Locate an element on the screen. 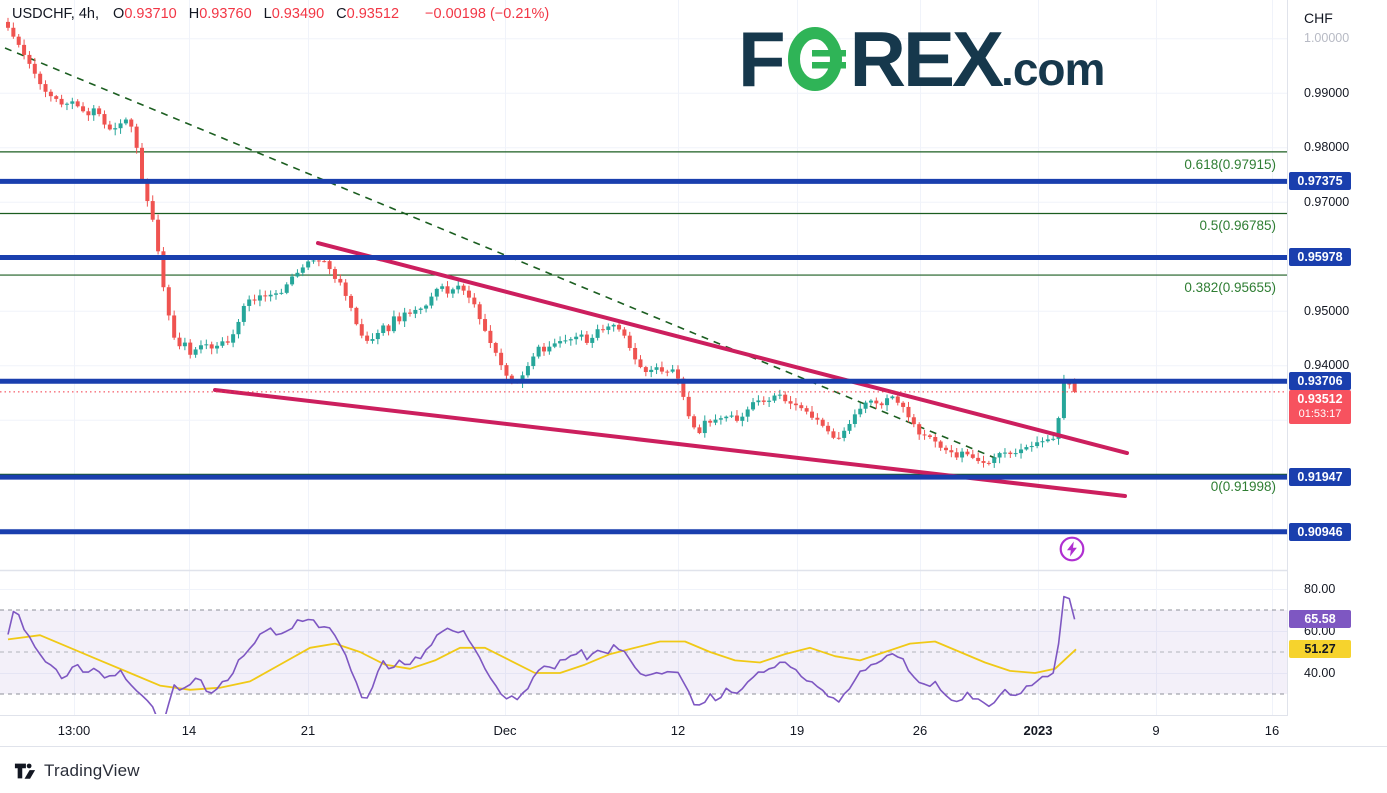 The width and height of the screenshot is (1387, 793). price-axis-label: 0.95000 is located at coordinates (1327, 310).